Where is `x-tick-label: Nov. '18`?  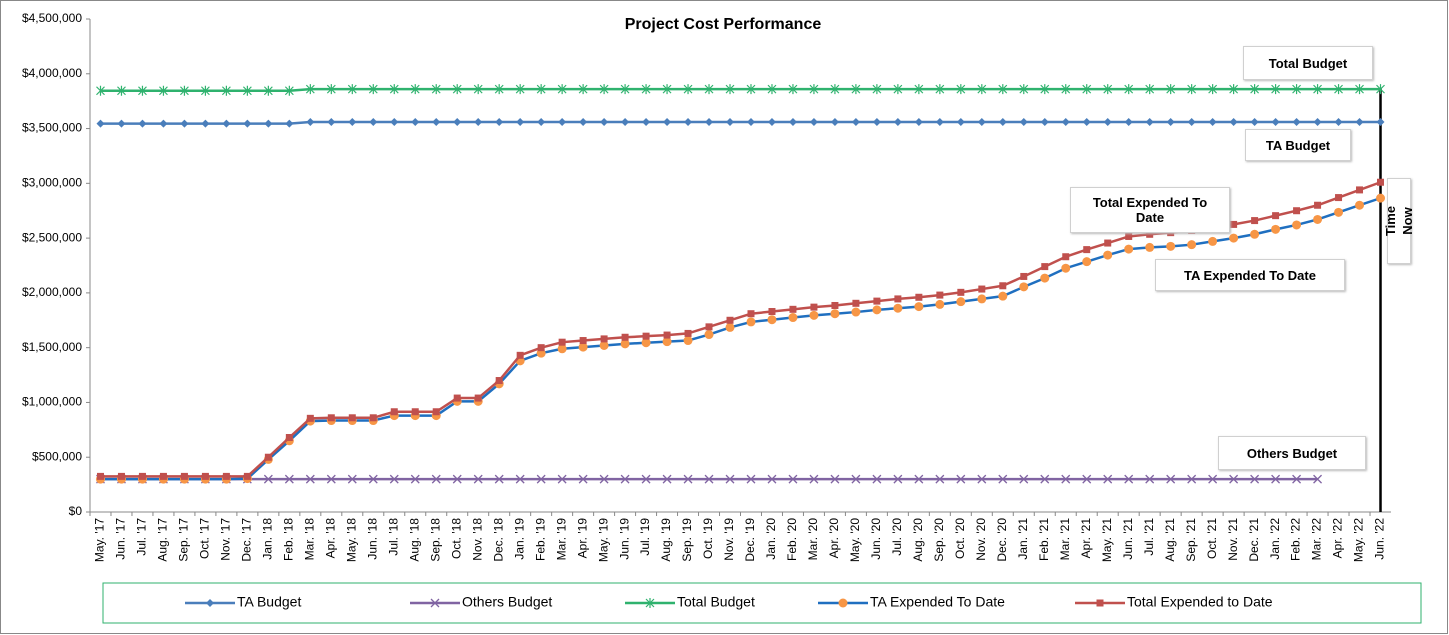
x-tick-label: Nov. '18 is located at coordinates (477, 539).